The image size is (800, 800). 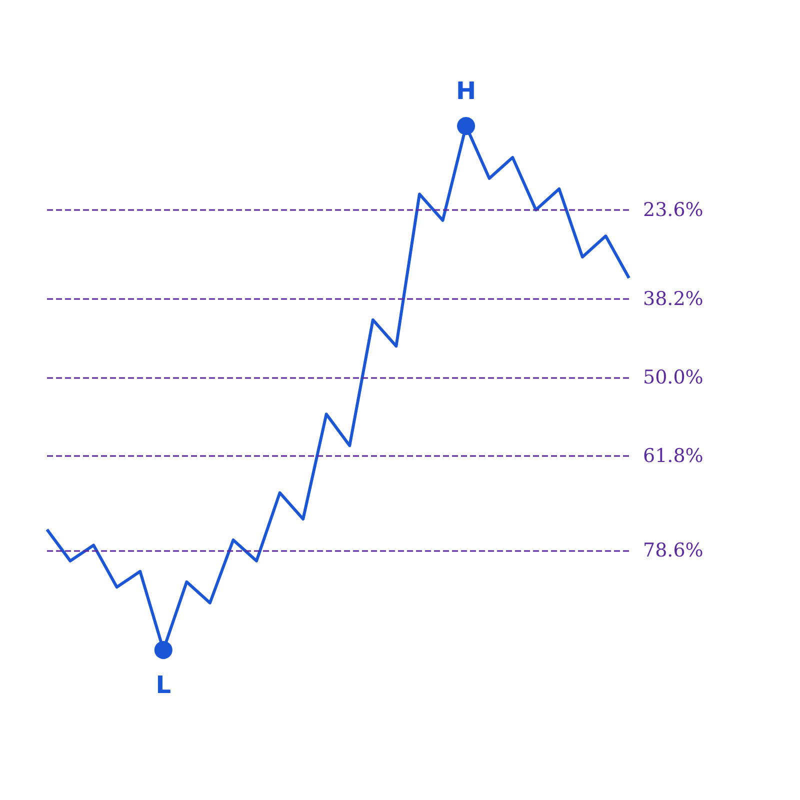 What do you see at coordinates (673, 209) in the screenshot?
I see `text: 23.6%` at bounding box center [673, 209].